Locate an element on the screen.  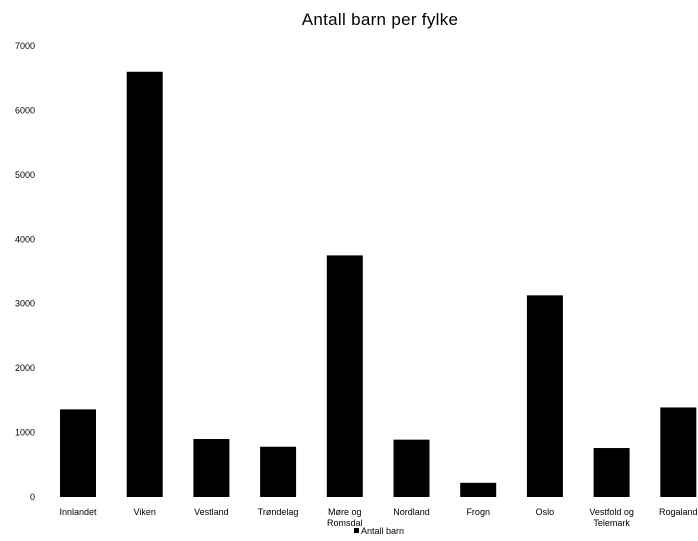
bar-trøndelag is located at coordinates (278, 471).